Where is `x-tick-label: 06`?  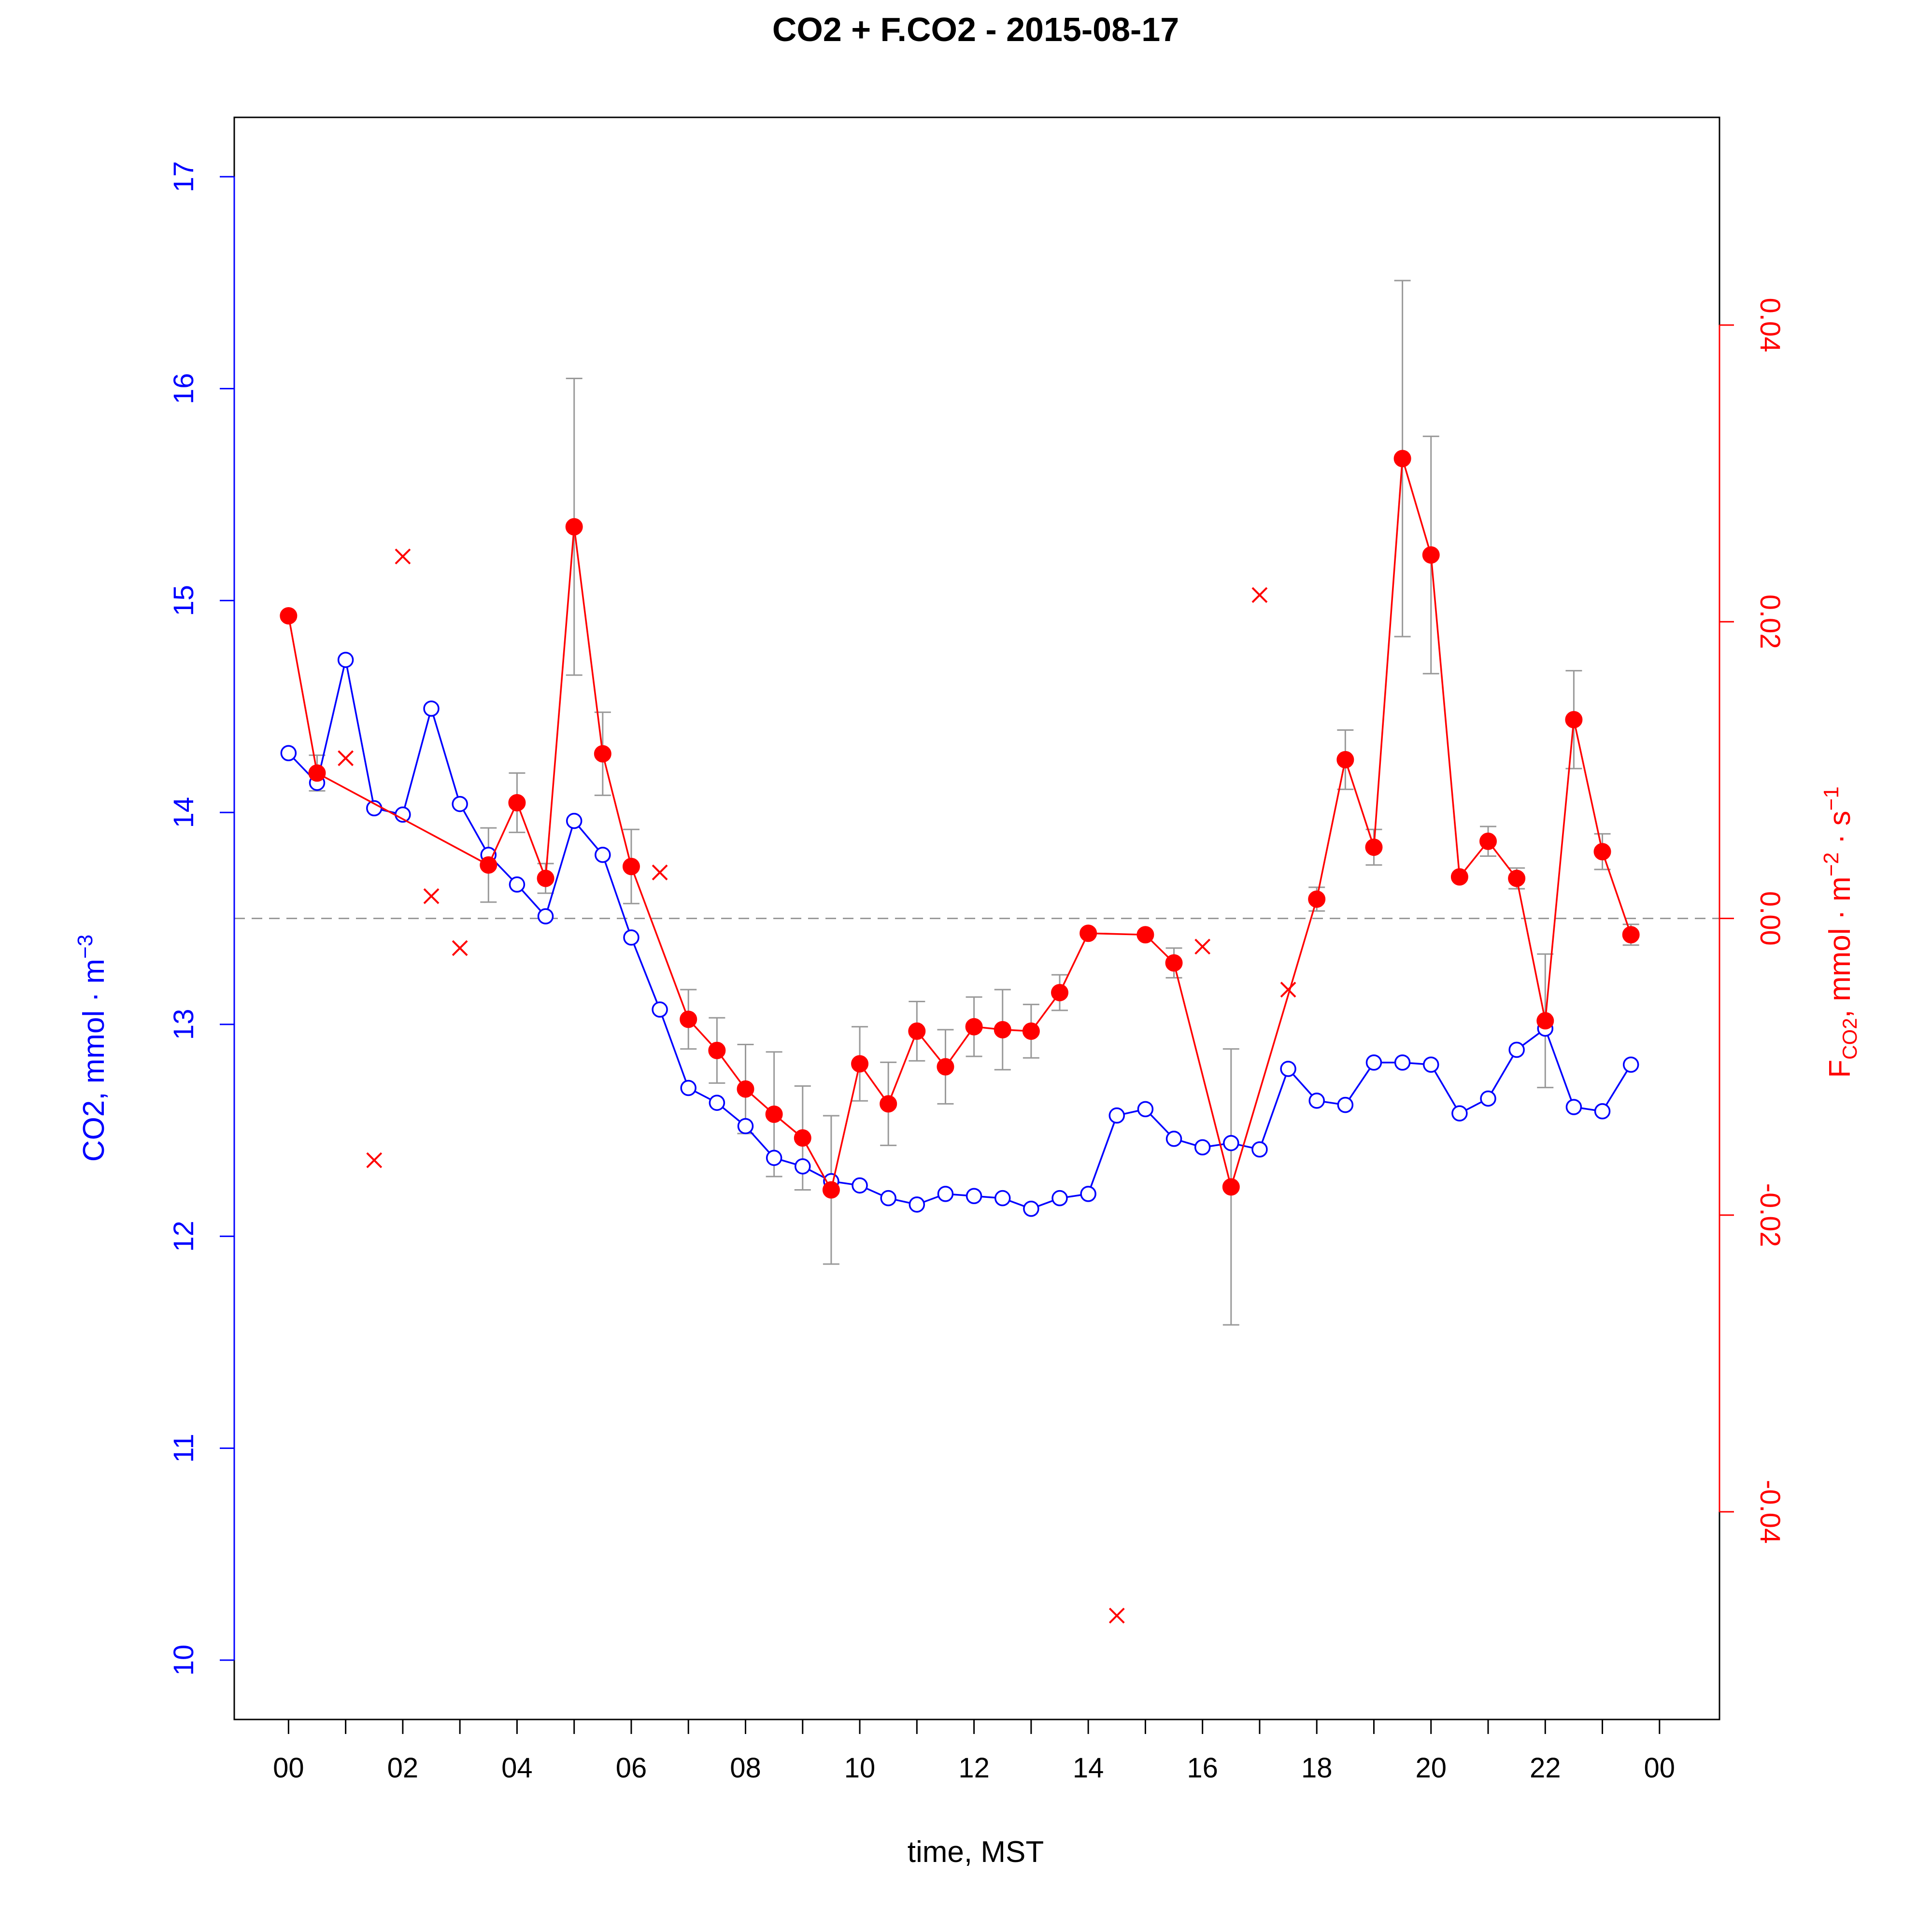 x-tick-label: 06 is located at coordinates (631, 1768).